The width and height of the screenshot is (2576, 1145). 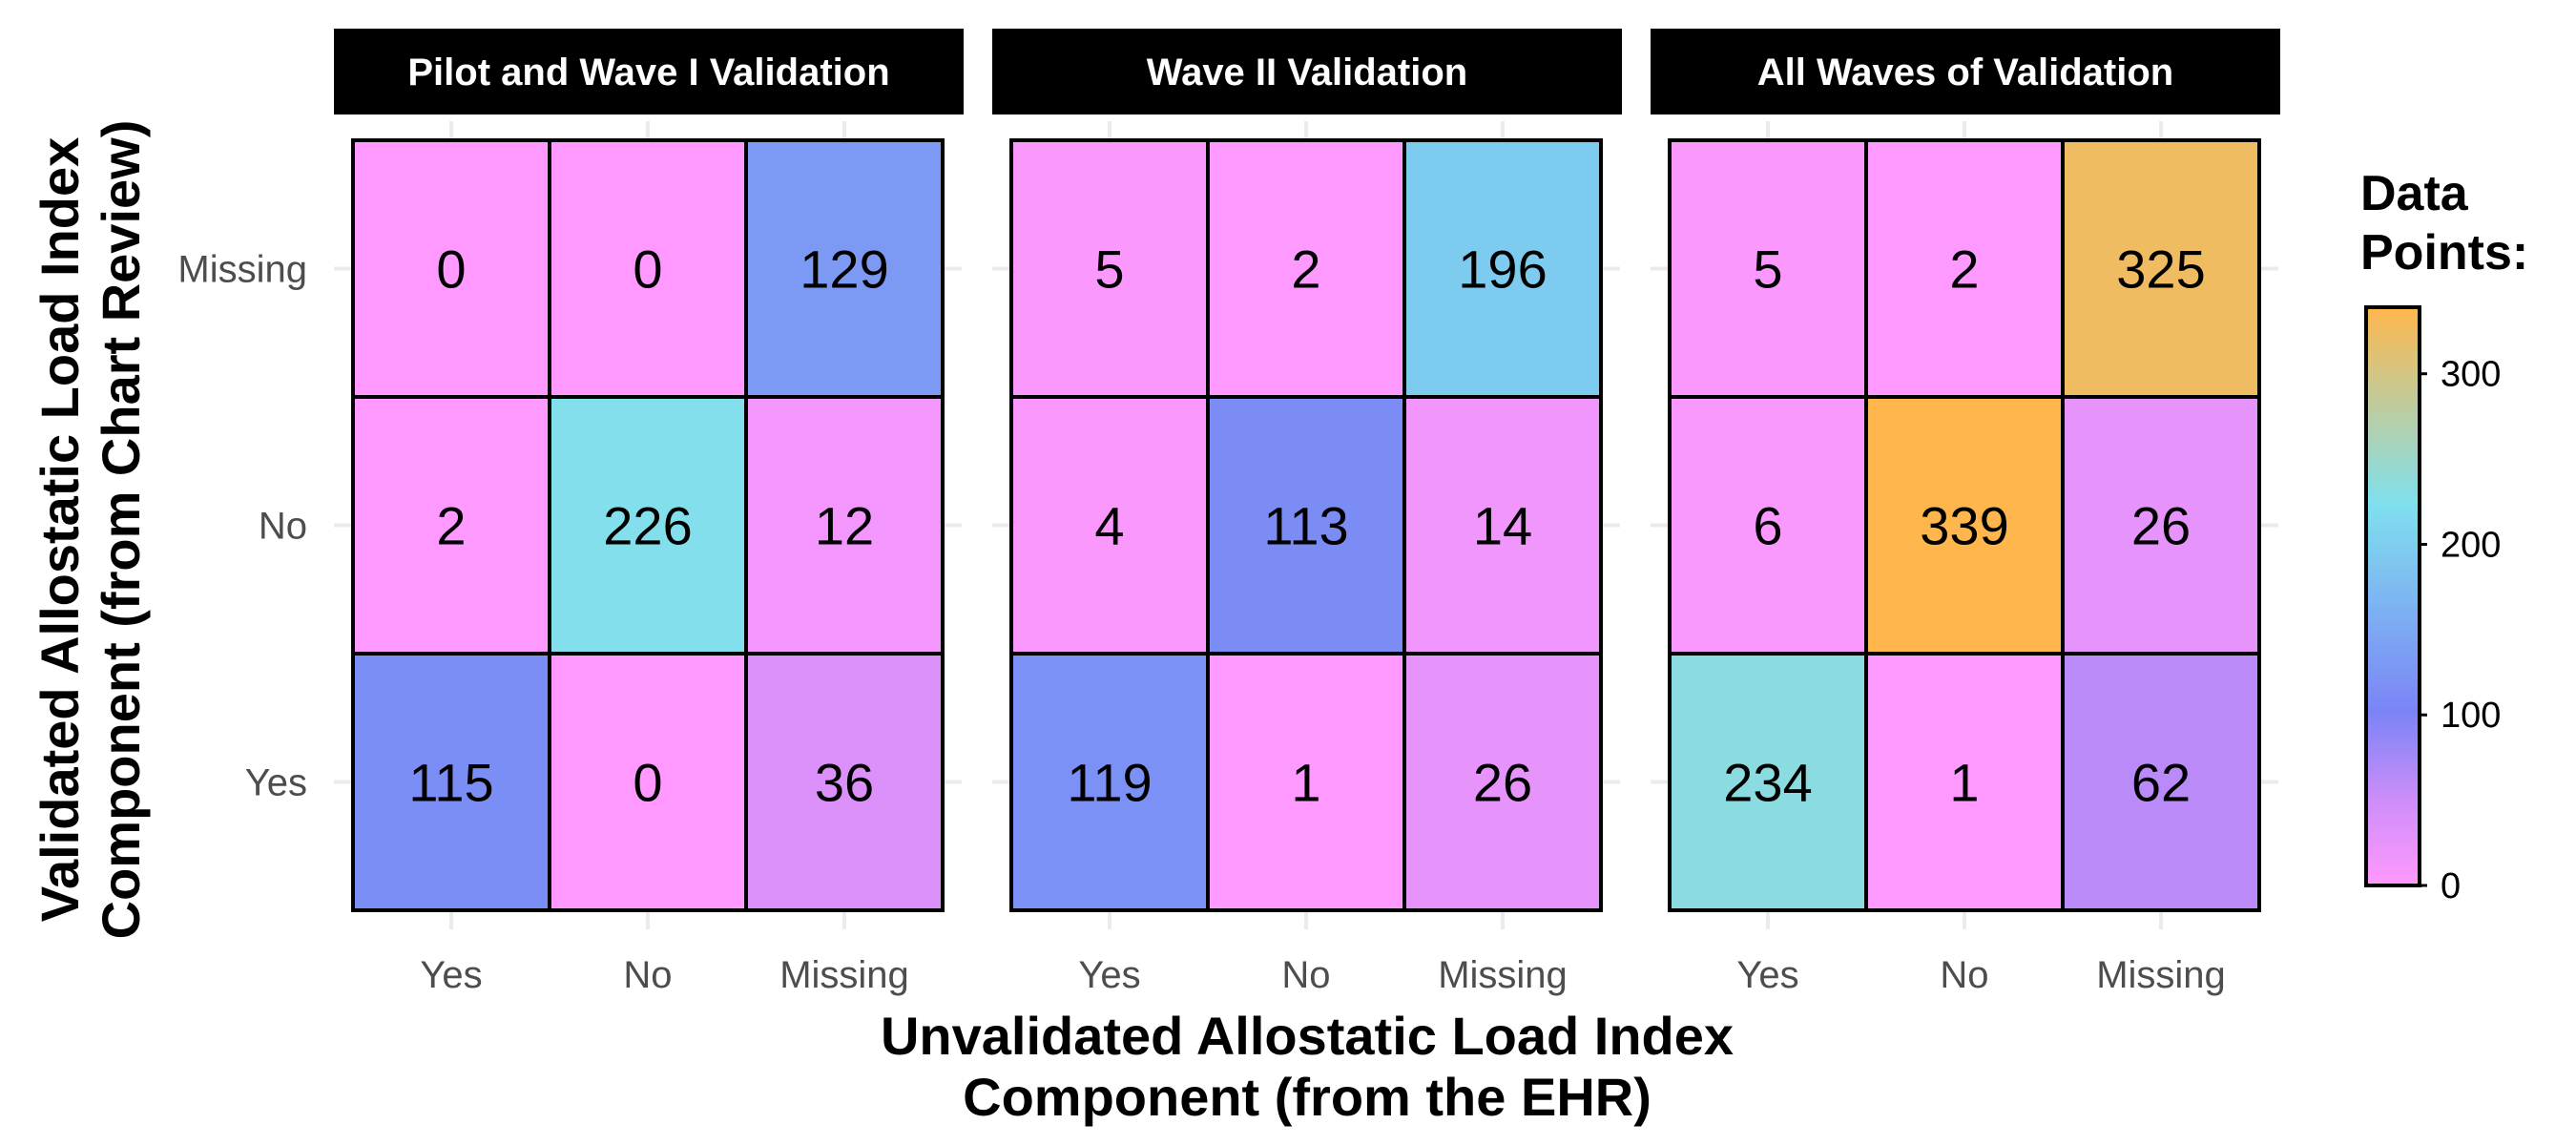 What do you see at coordinates (2392, 596) in the screenshot?
I see `legend-colorbar` at bounding box center [2392, 596].